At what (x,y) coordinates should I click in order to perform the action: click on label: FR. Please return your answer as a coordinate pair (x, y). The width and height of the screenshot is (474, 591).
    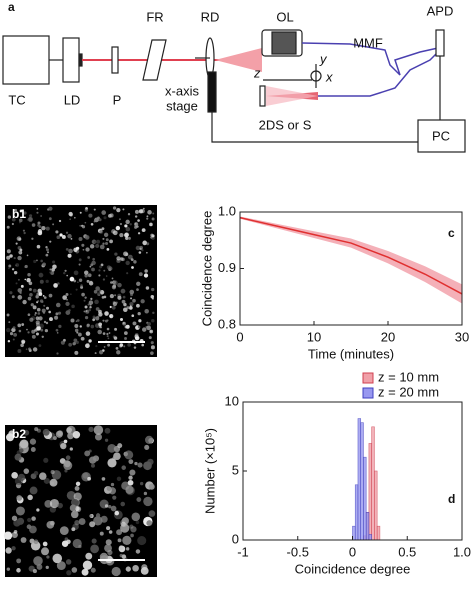
    Looking at the image, I should click on (154, 16).